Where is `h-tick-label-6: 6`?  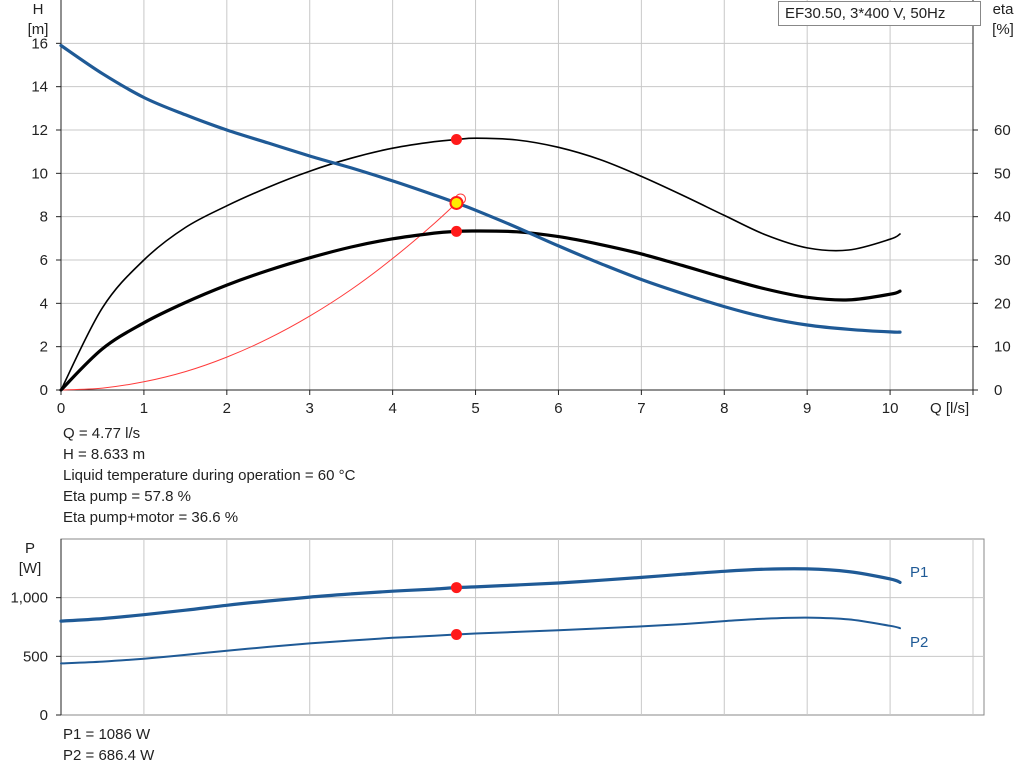
h-tick-label-6: 6 is located at coordinates (44, 260).